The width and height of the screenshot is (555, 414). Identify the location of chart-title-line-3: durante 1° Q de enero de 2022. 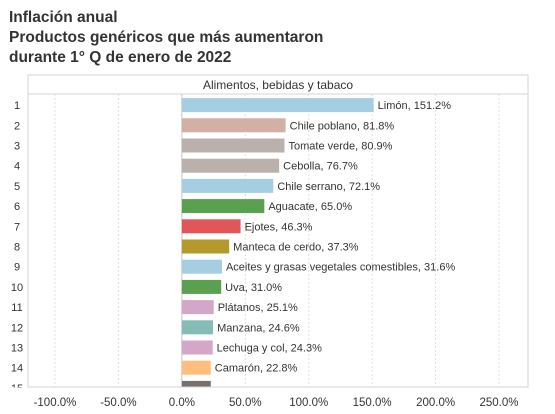
(120, 57).